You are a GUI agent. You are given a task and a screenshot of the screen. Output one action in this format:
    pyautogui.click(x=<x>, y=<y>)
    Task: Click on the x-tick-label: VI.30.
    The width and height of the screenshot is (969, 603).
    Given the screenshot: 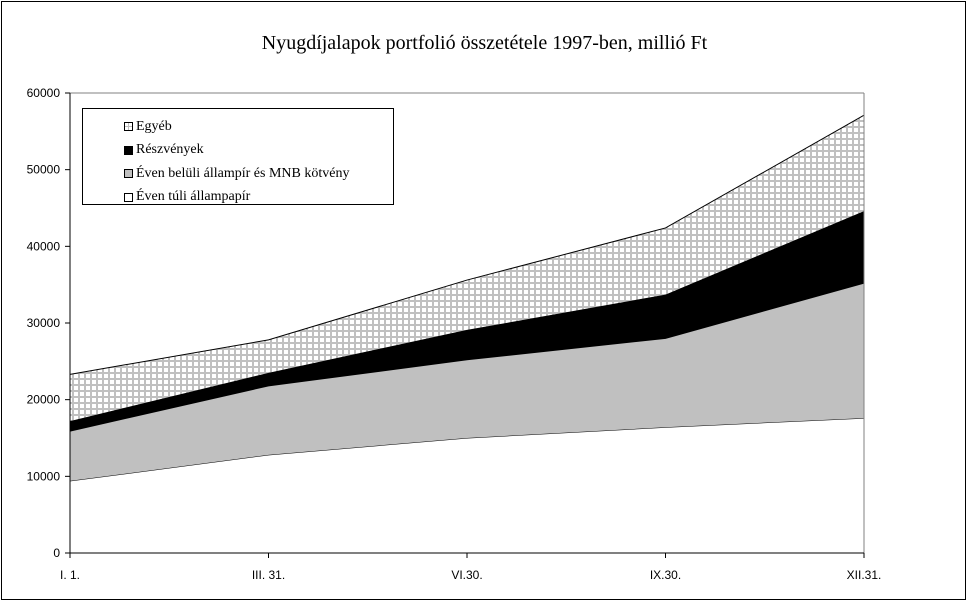 What is the action you would take?
    pyautogui.click(x=466, y=575)
    